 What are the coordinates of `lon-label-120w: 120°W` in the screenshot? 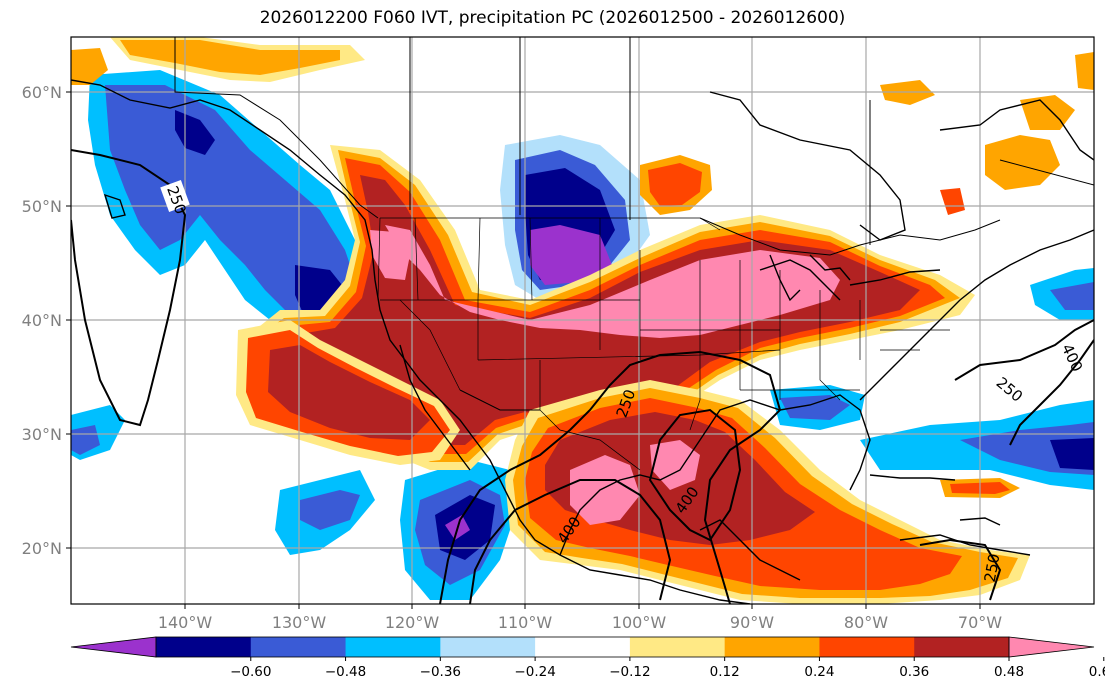 It's located at (412, 622).